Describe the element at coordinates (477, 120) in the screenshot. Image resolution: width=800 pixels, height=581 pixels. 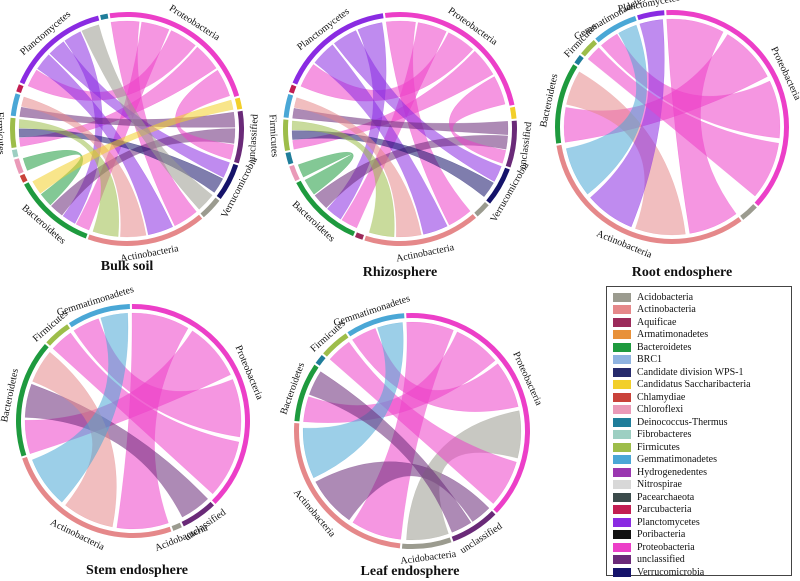
I see `ribbon-proteobacteria-to-unclassified` at that location.